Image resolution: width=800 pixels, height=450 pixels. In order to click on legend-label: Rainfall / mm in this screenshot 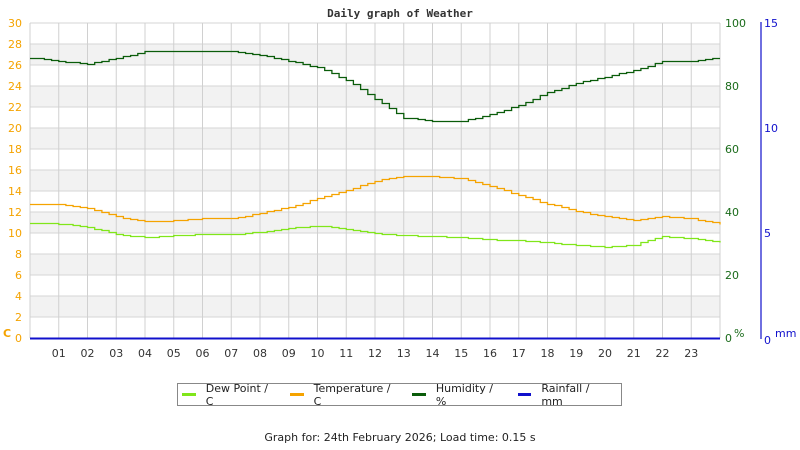, I will do `click(565, 394)`.